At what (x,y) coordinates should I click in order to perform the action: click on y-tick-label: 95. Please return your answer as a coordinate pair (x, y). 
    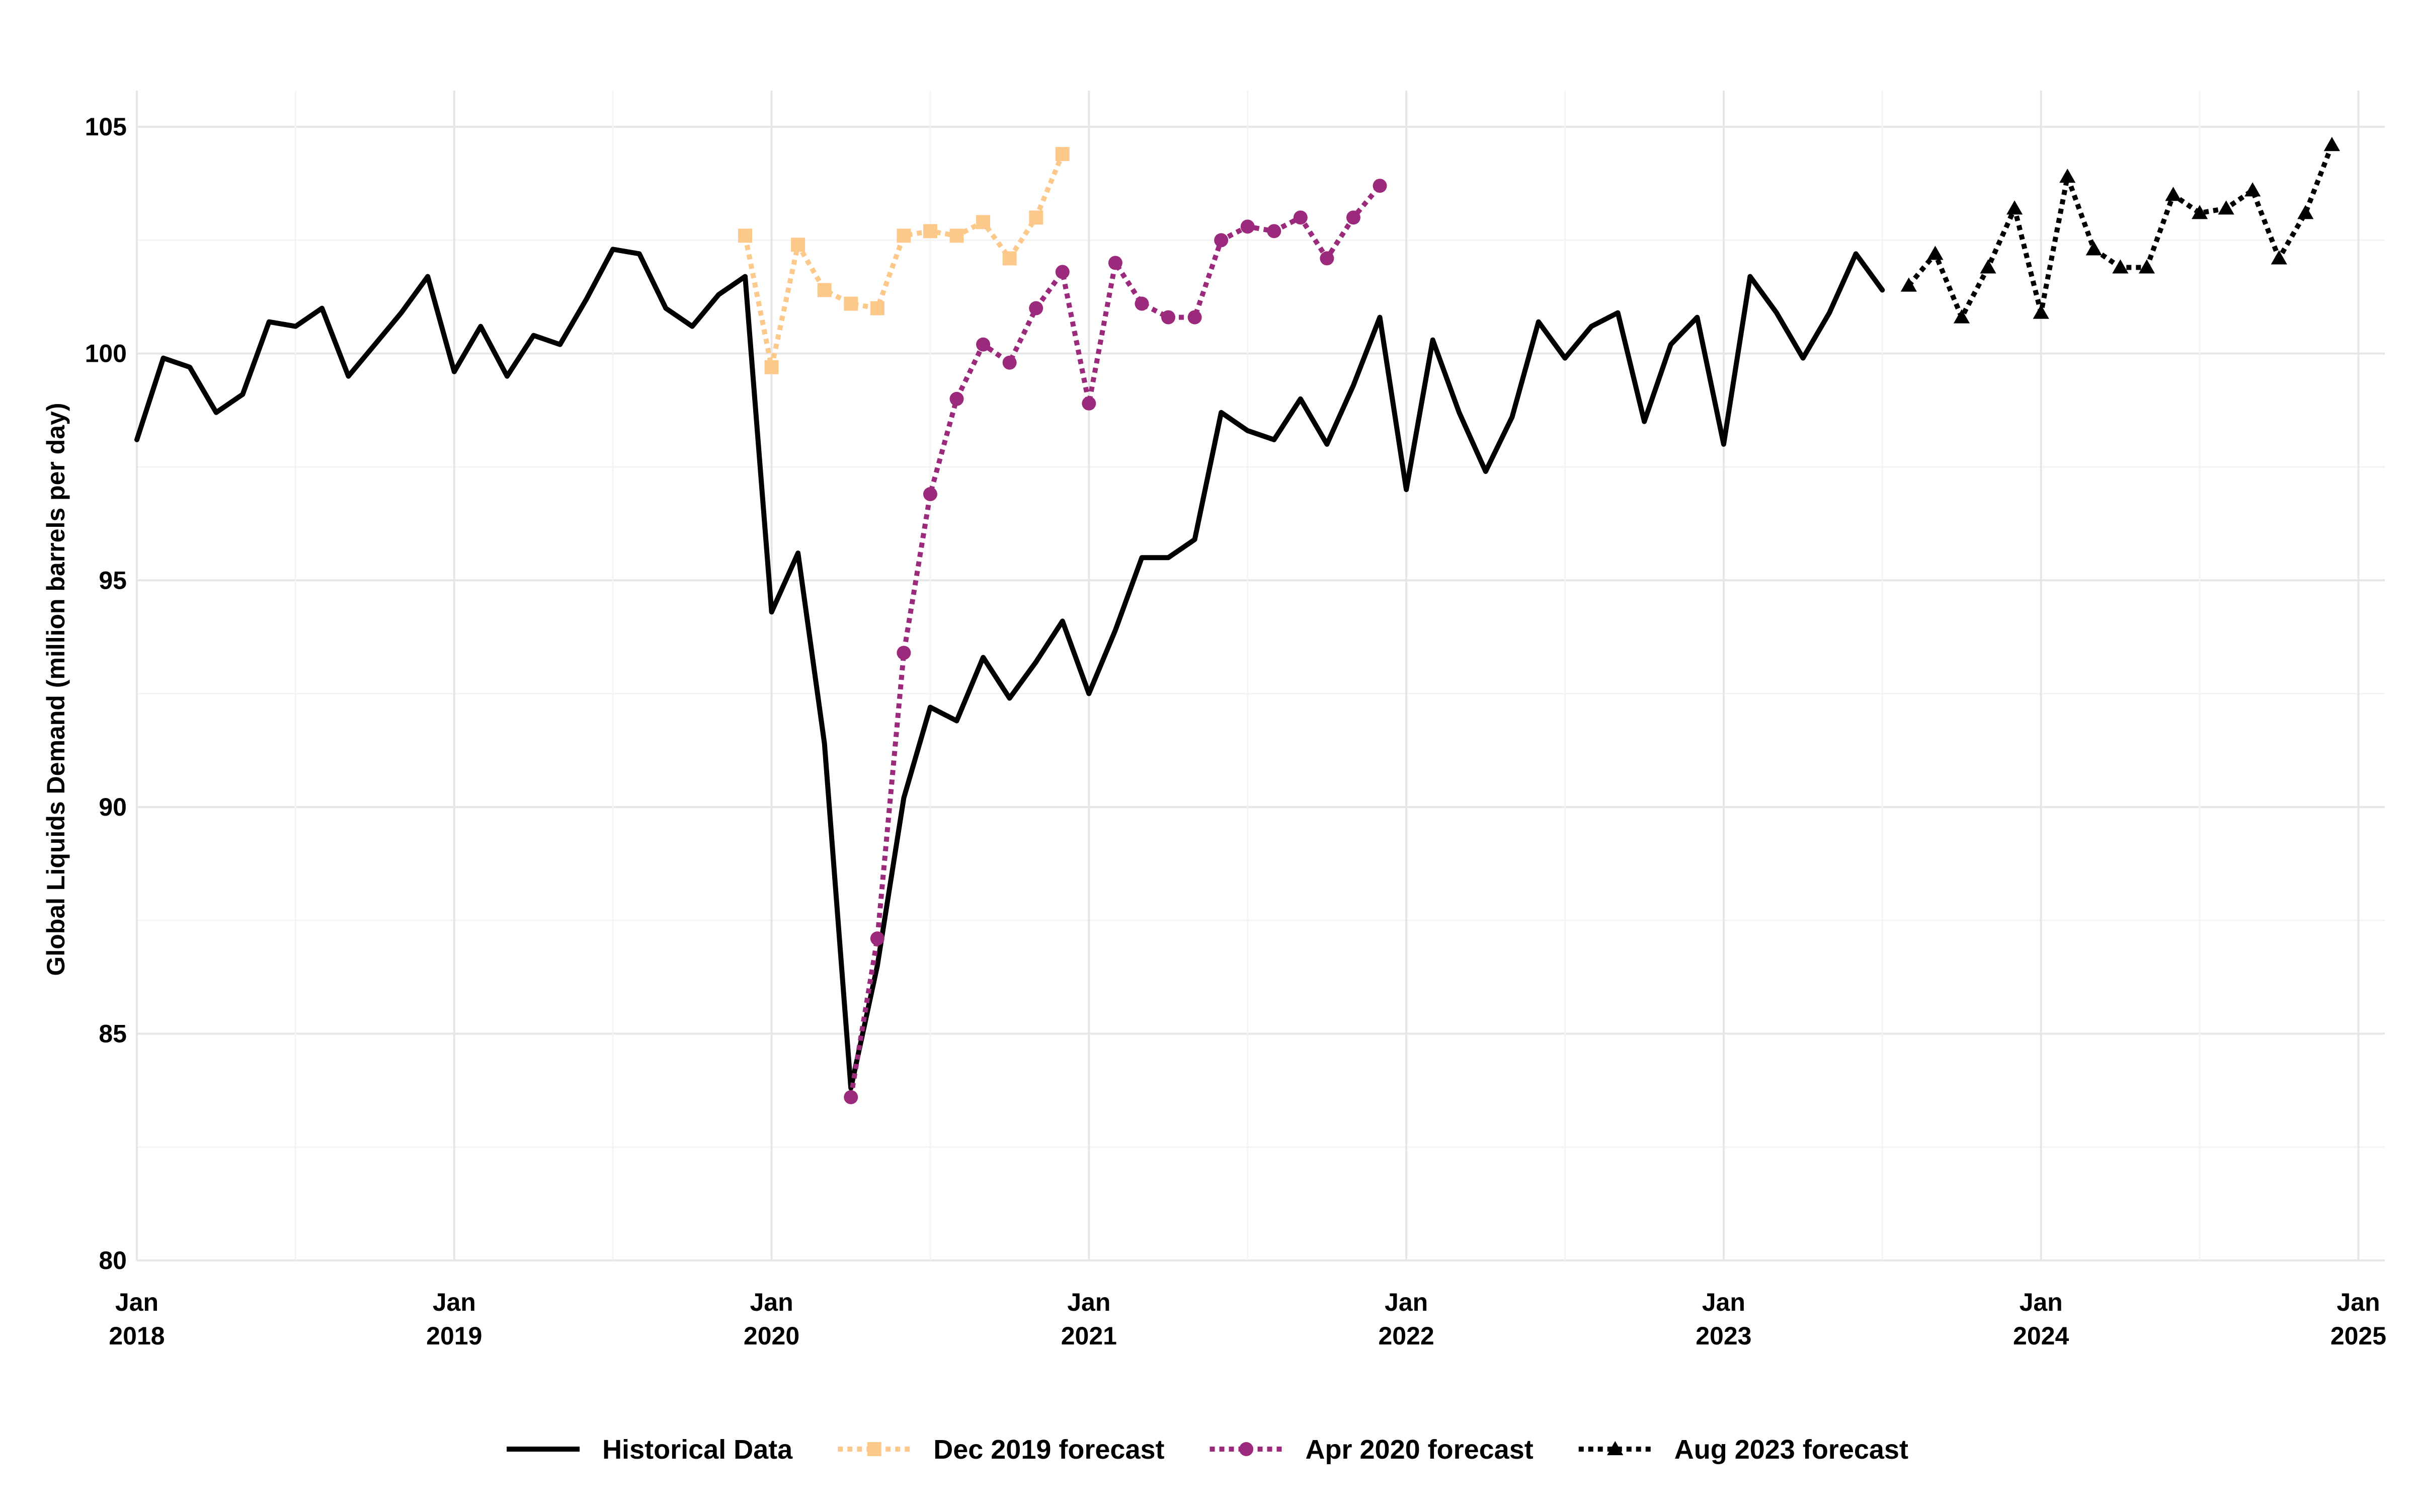
    Looking at the image, I should click on (113, 580).